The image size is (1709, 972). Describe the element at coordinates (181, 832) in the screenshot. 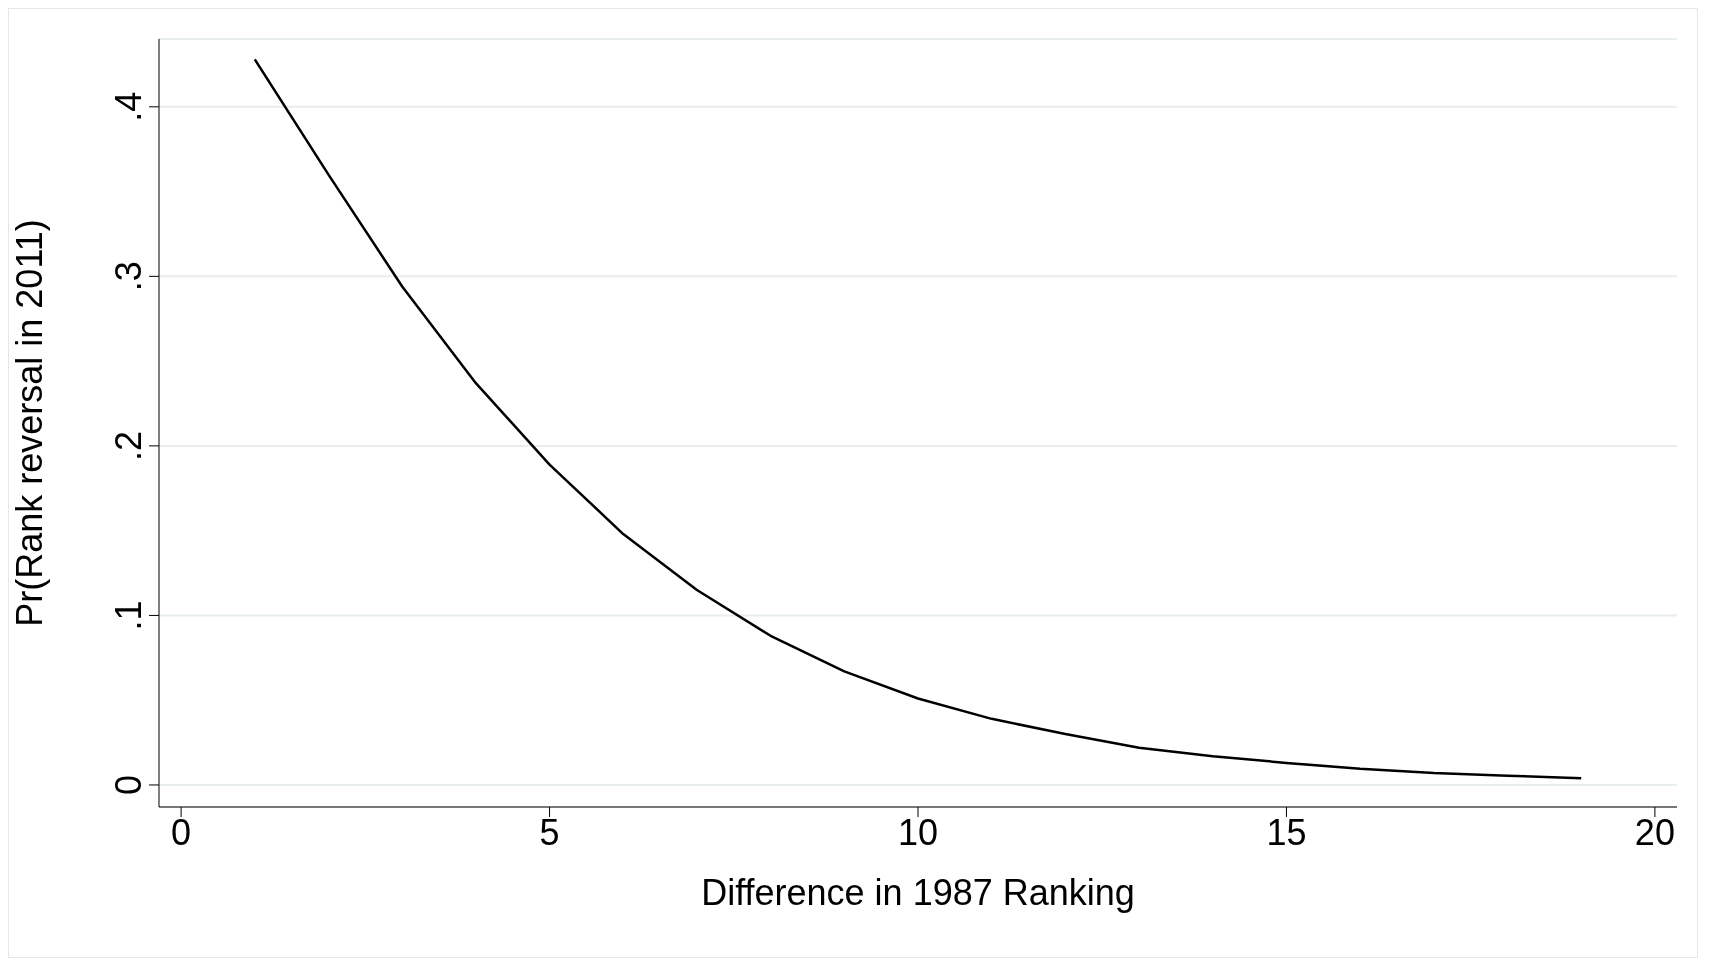

I see `x-tick-label: 0` at that location.